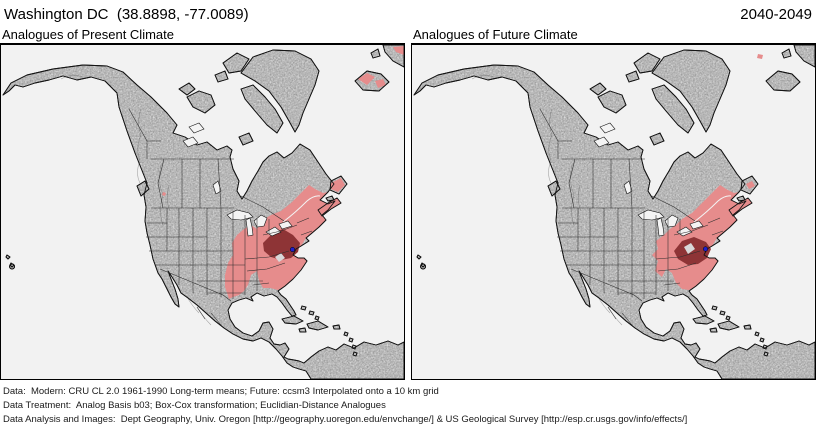 This screenshot has height=443, width=816. I want to click on period-label: 2040-2049, so click(776, 14).